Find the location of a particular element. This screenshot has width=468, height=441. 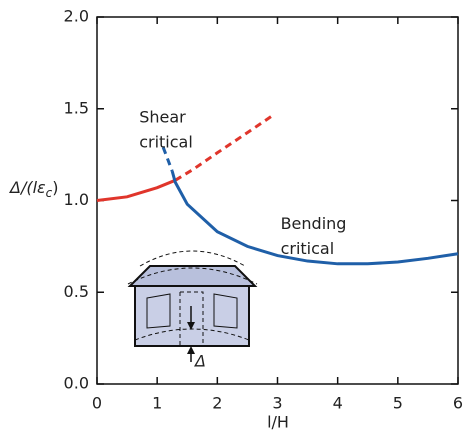

y-tick-label: 0.5 is located at coordinates (76, 291).